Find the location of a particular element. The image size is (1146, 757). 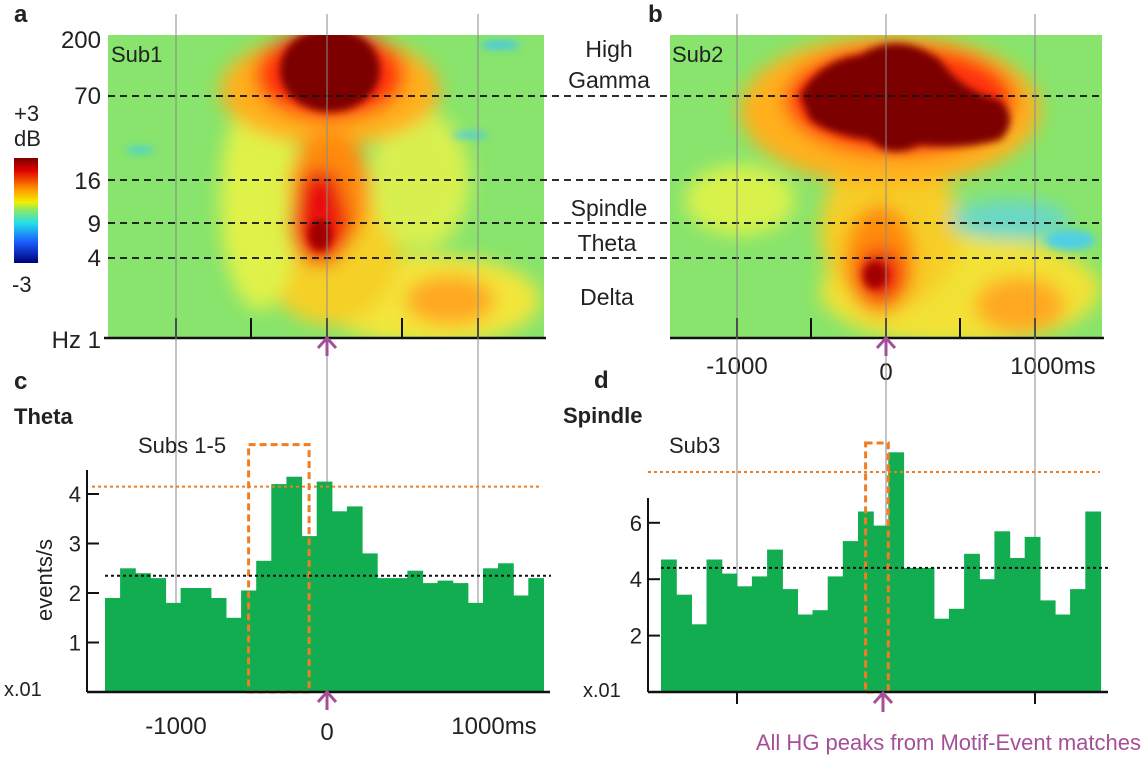

panel-b-letter: b is located at coordinates (655, 14).